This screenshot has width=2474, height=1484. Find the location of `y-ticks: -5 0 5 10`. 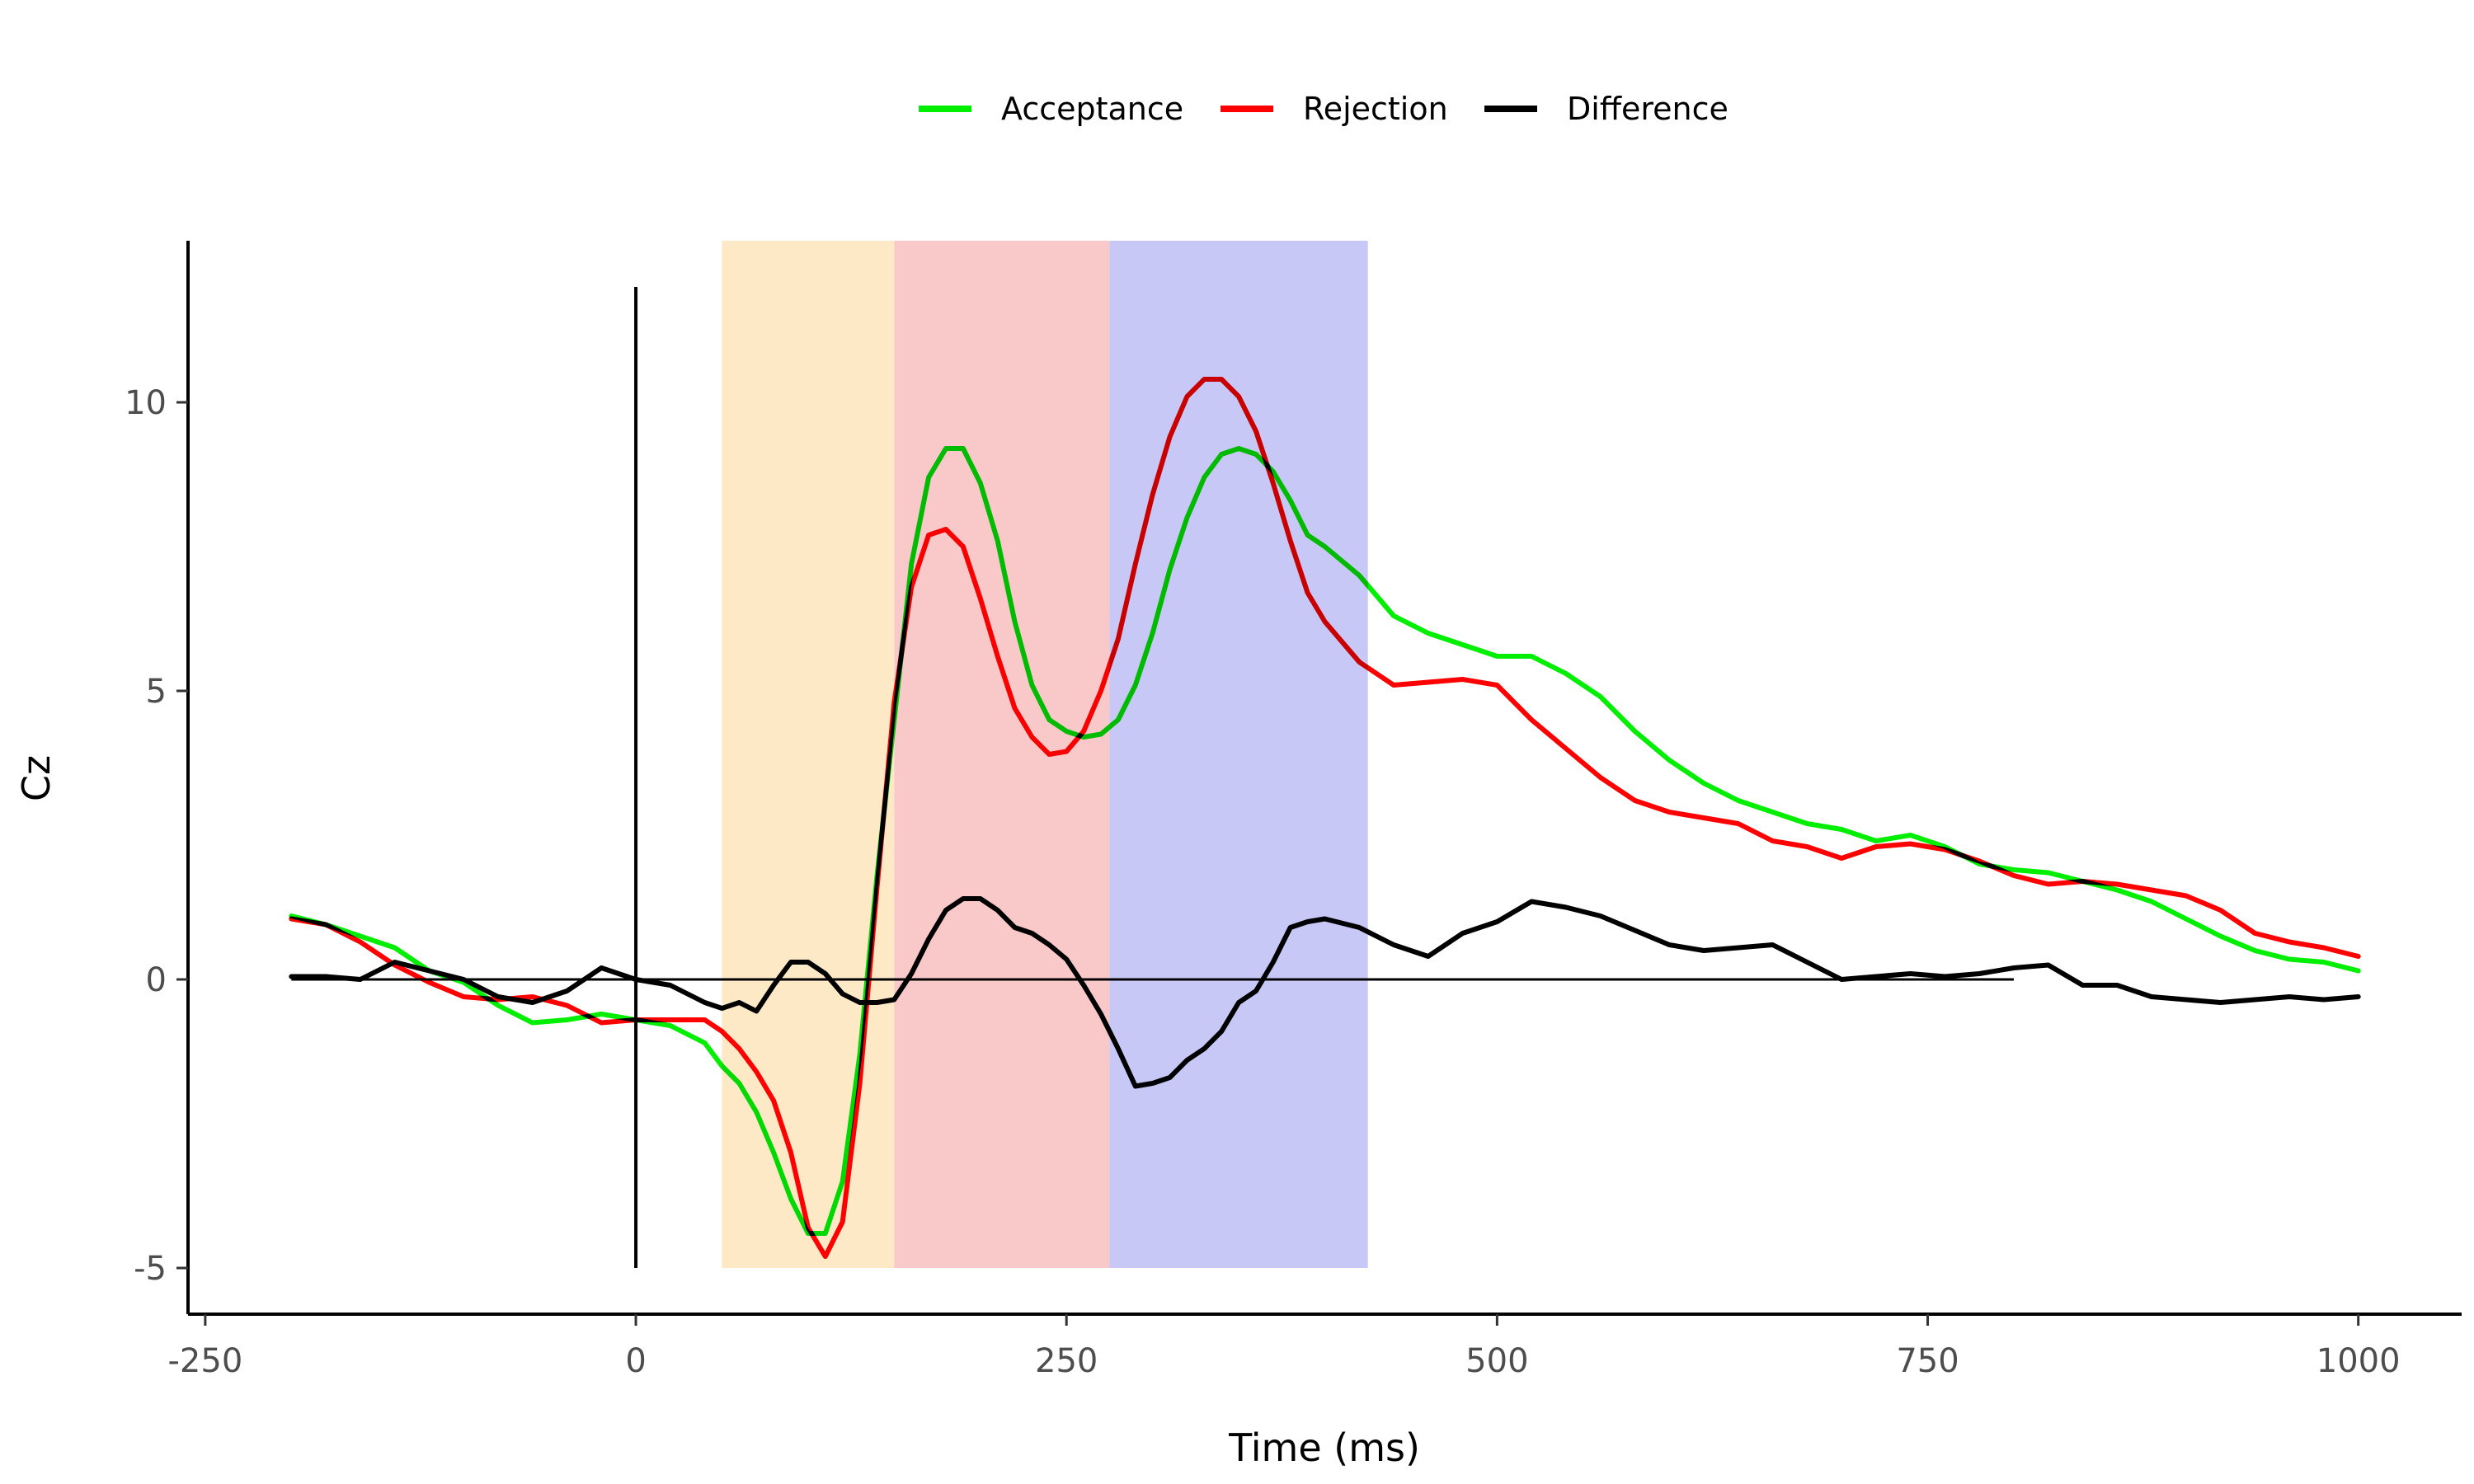

y-ticks: -5 0 5 10 is located at coordinates (156, 836).